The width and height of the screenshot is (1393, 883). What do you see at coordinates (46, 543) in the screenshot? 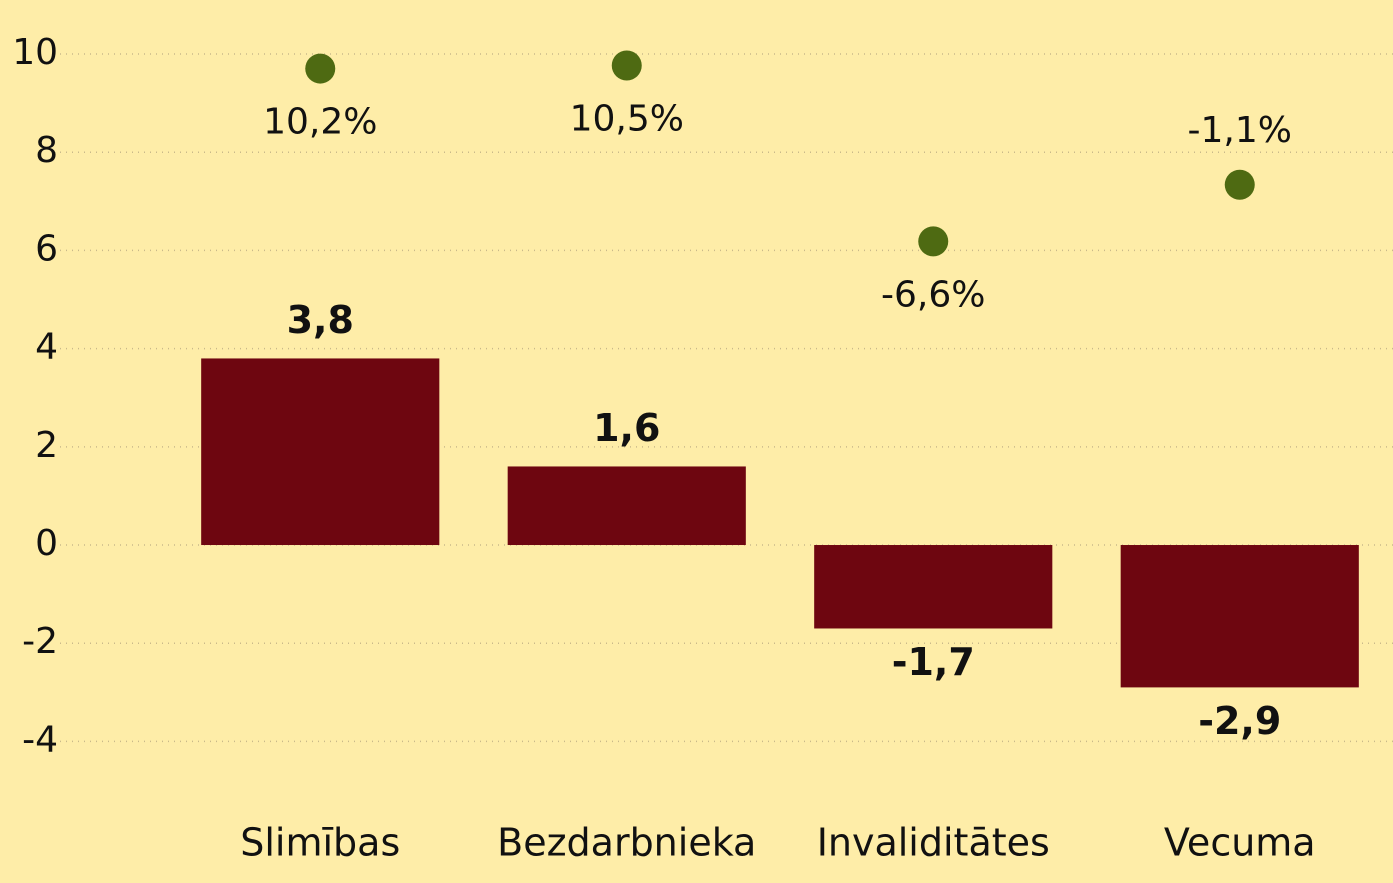
I see `y-tick-label: 0` at bounding box center [46, 543].